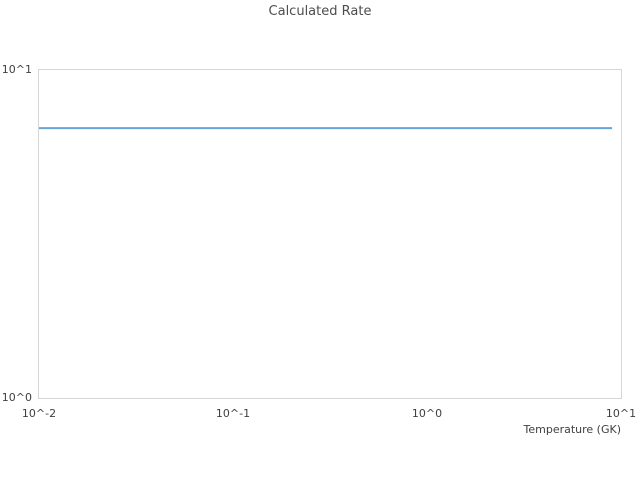  What do you see at coordinates (326, 128) in the screenshot?
I see `rate-line-plot` at bounding box center [326, 128].